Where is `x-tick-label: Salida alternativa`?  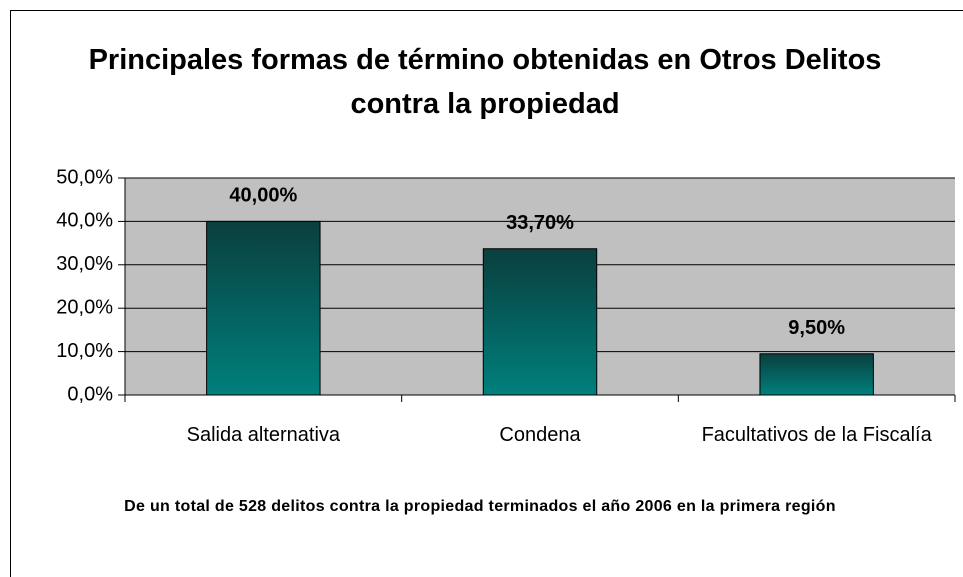 x-tick-label: Salida alternativa is located at coordinates (263, 435).